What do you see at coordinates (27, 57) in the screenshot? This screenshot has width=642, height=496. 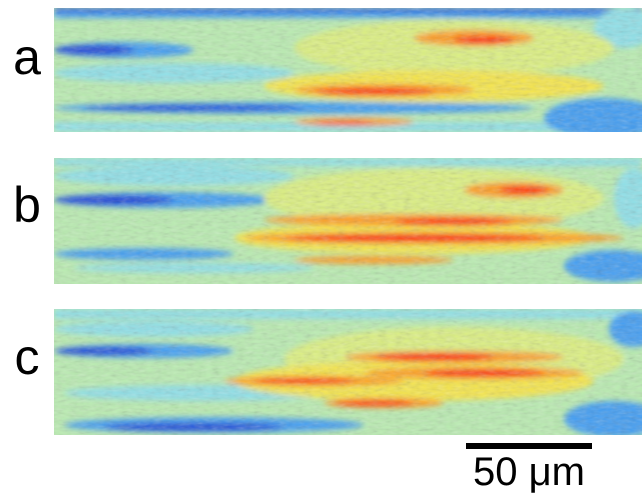 I see `panel-label-a: a` at bounding box center [27, 57].